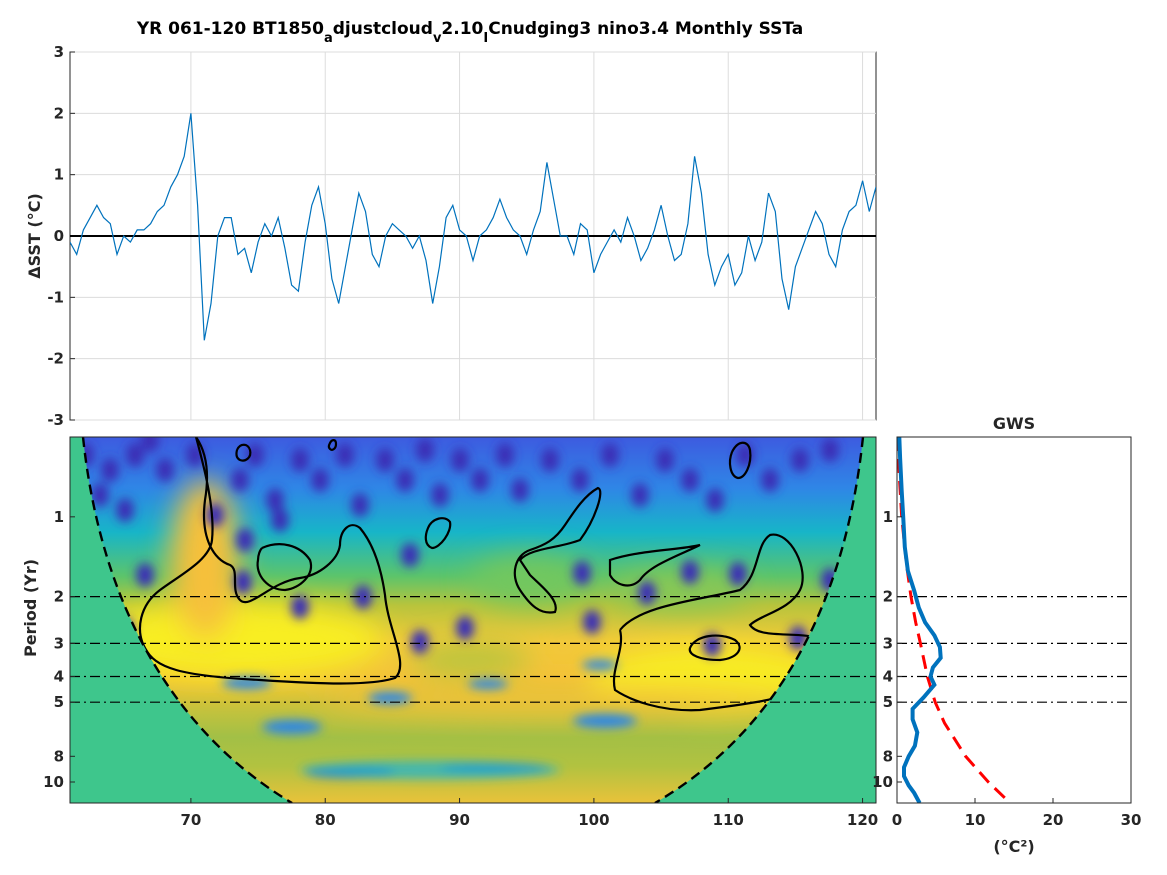 This screenshot has width=1167, height=875. What do you see at coordinates (882, 782) in the screenshot?
I see `gws-y-tick-label: 10` at bounding box center [882, 782].